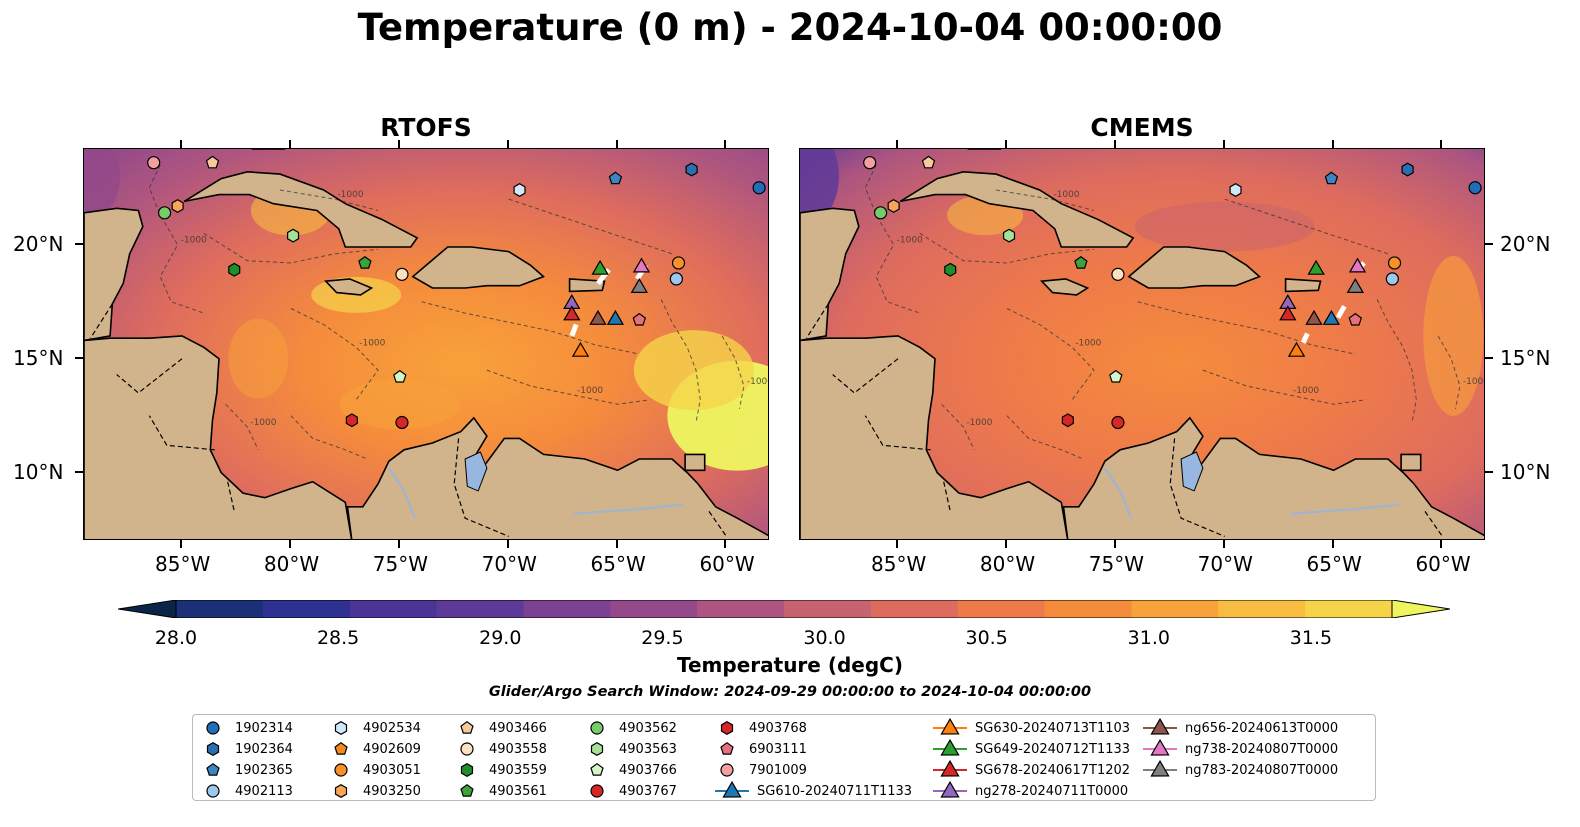 Image resolution: width=1580 pixels, height=827 pixels. I want to click on legend-label: ng656-20240613T0000, so click(1262, 728).